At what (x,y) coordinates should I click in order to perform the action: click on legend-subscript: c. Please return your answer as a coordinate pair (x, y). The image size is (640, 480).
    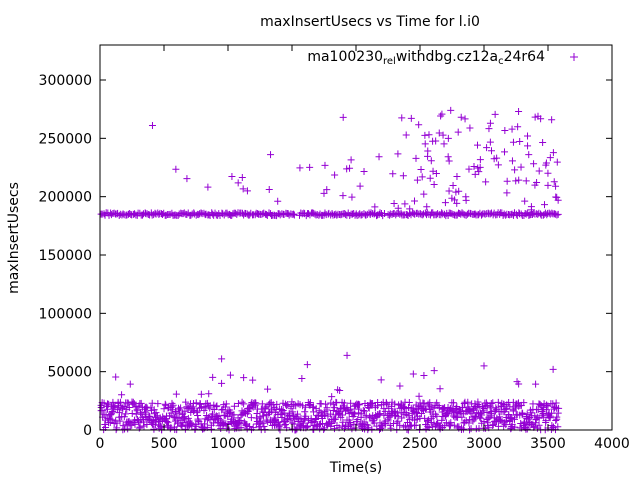
    Looking at the image, I should click on (501, 61).